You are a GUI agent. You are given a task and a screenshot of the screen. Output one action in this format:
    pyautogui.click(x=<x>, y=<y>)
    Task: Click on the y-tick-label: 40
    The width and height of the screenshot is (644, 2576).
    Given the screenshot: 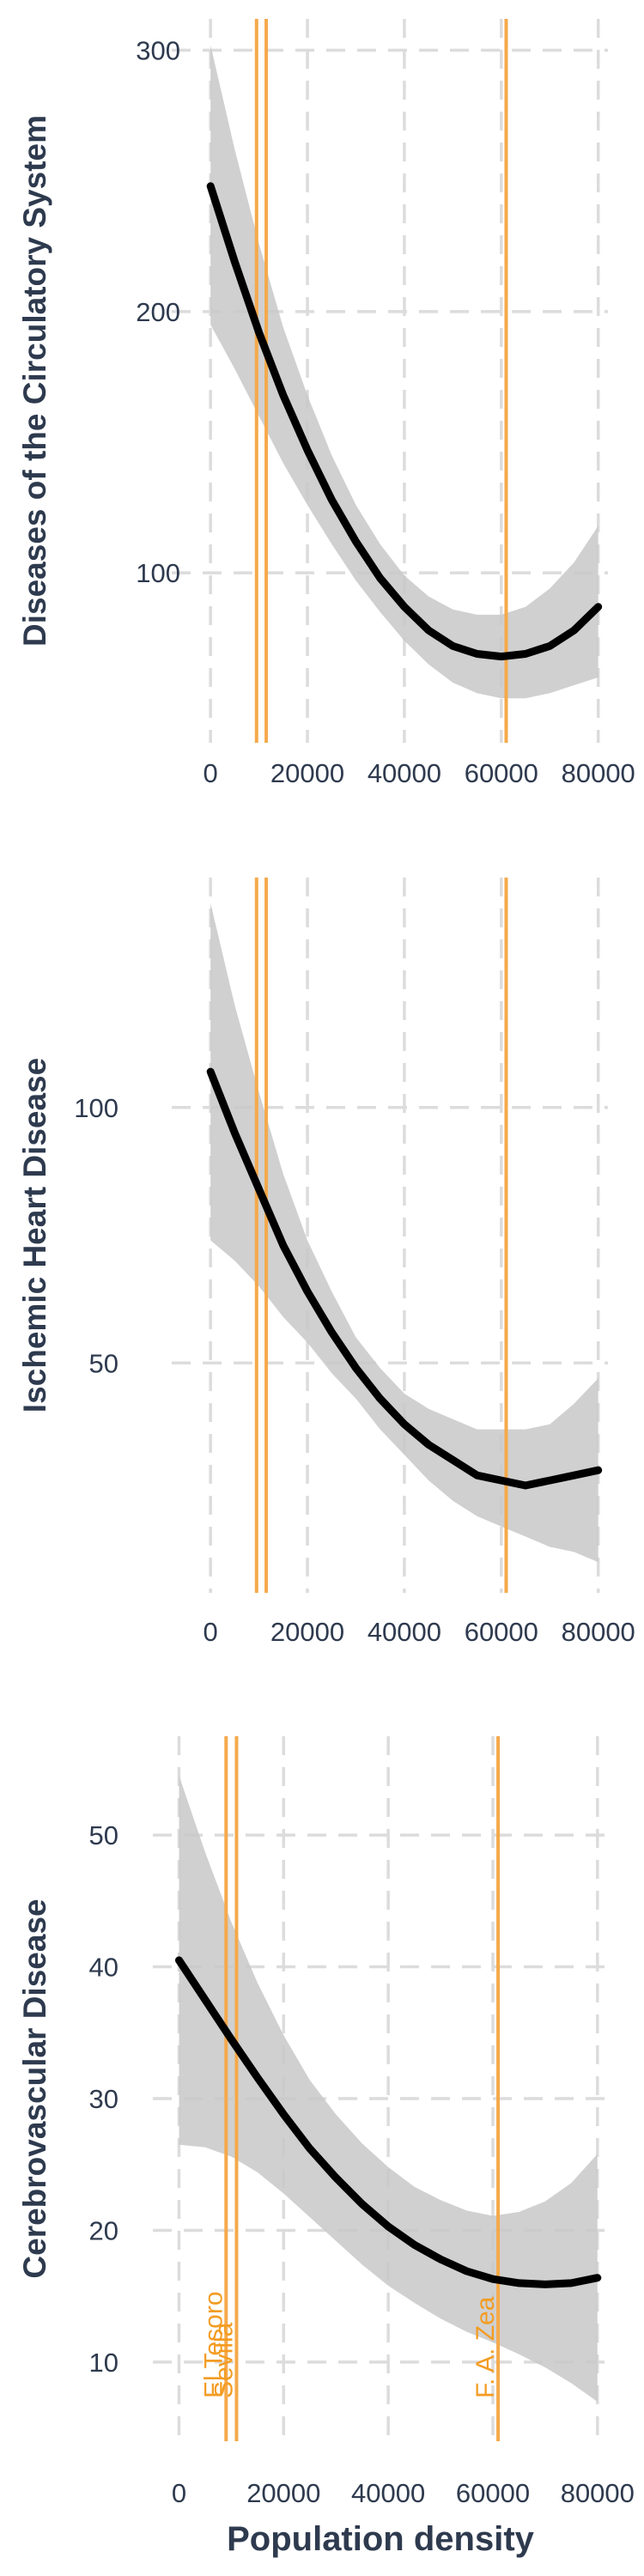 What is the action you would take?
    pyautogui.click(x=104, y=1968)
    